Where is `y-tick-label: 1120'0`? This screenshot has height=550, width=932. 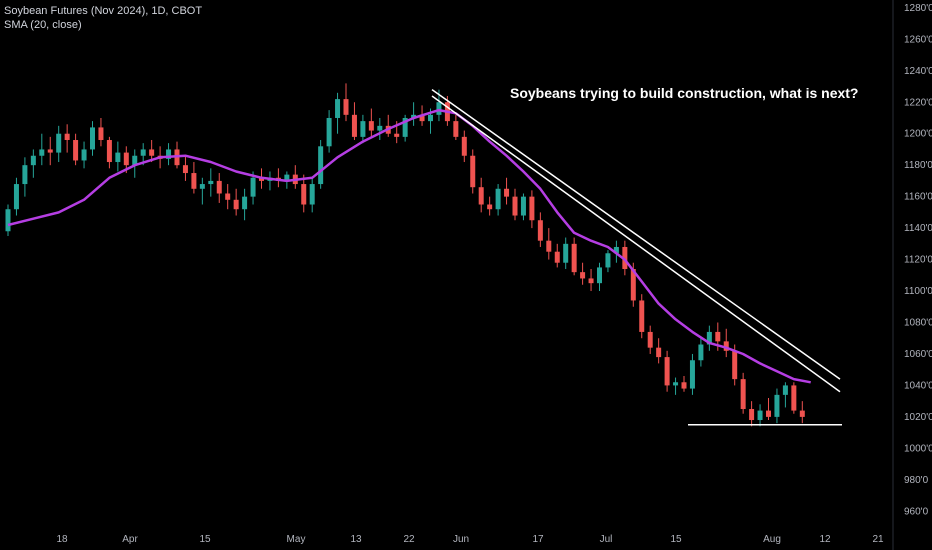 y-tick-label: 1120'0 is located at coordinates (918, 260).